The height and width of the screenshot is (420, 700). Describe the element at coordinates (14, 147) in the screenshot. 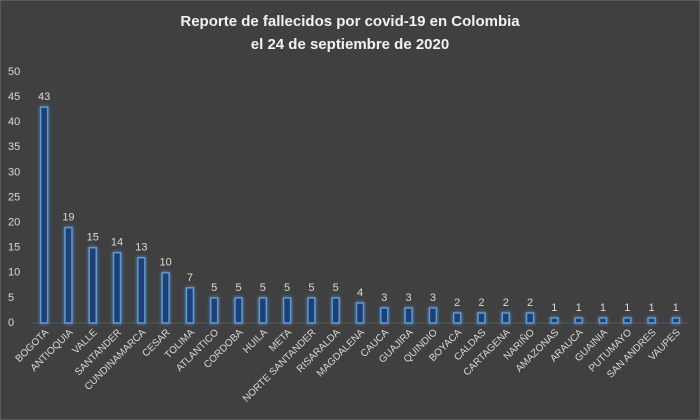

I see `y-tick-label: 35` at that location.